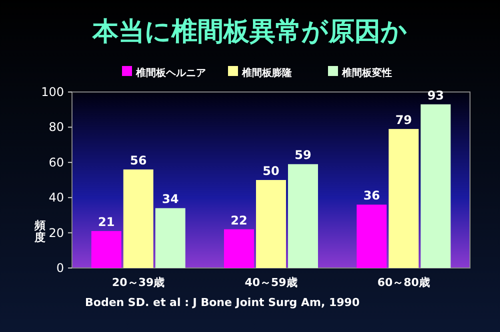 Image resolution: width=500 pixels, height=332 pixels. What do you see at coordinates (52, 92) in the screenshot?
I see `y-tick-label: 100` at bounding box center [52, 92].